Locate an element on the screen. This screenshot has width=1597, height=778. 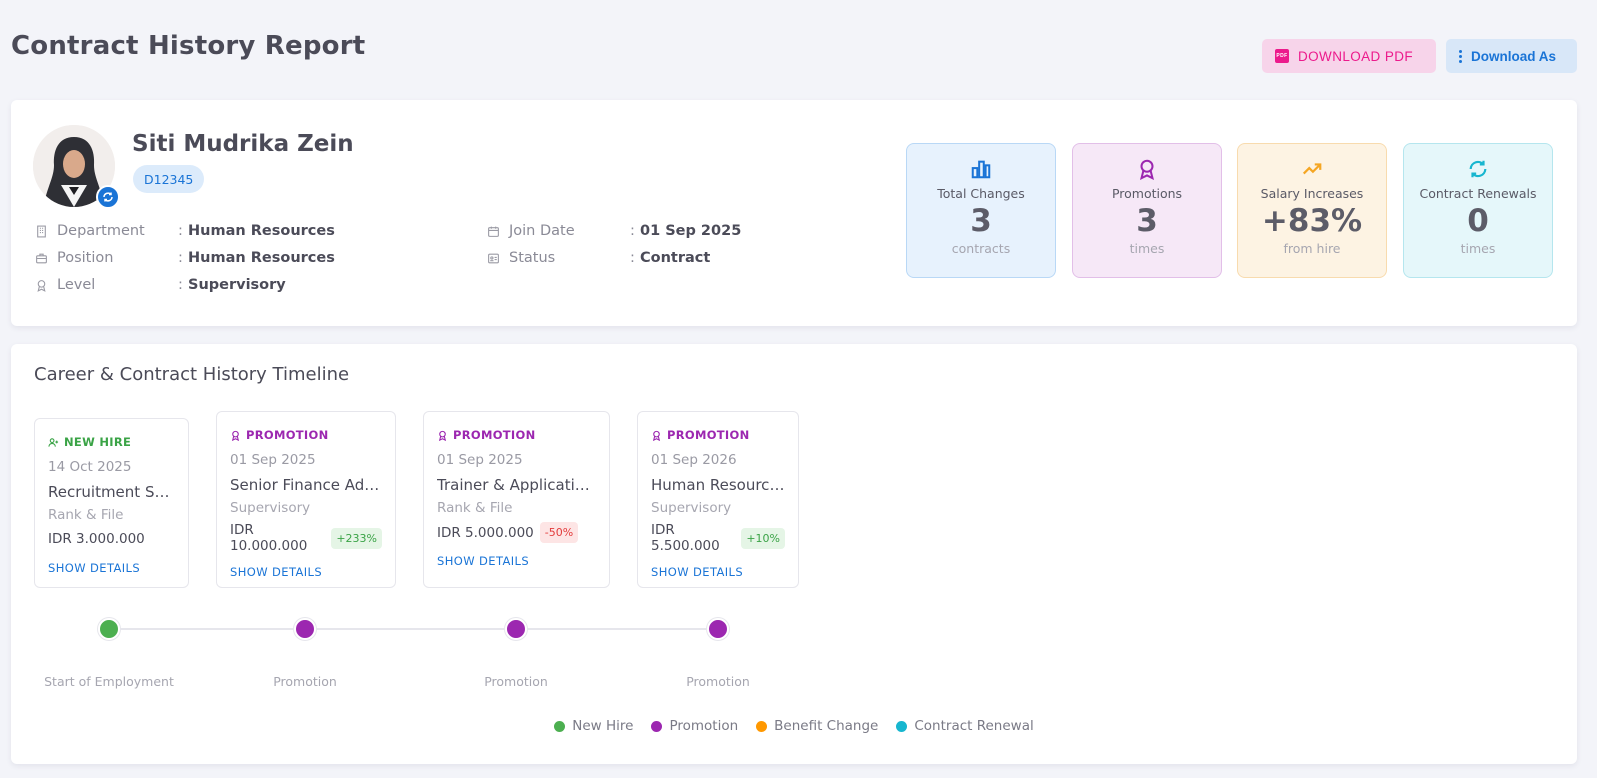
event-salary: IDR 3.000.000 is located at coordinates (96, 539).